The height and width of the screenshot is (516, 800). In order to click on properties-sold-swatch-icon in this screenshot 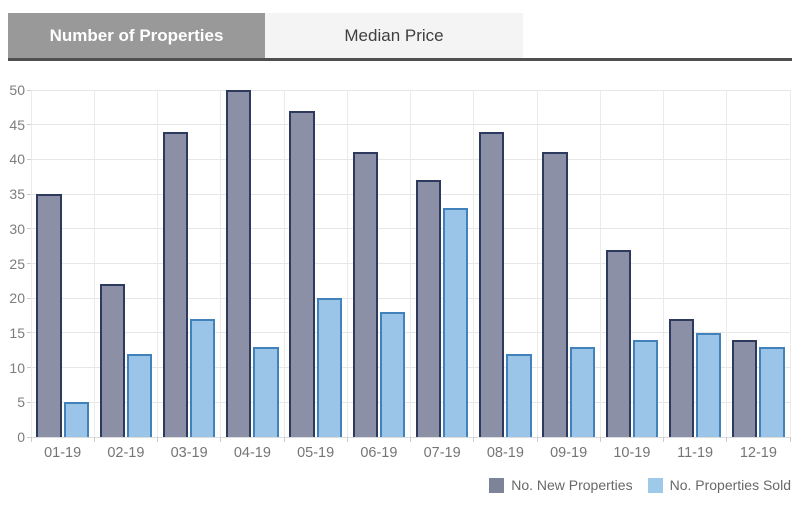, I will do `click(655, 485)`.